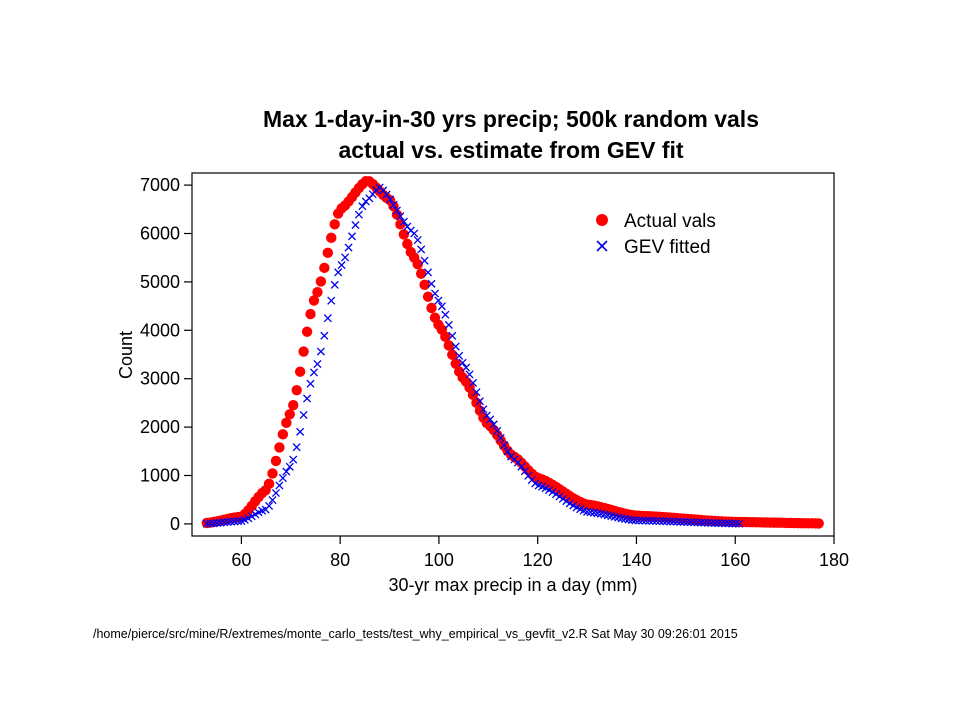 This screenshot has height=720, width=960. I want to click on legend: Actual vals GEV fitted, so click(656, 234).